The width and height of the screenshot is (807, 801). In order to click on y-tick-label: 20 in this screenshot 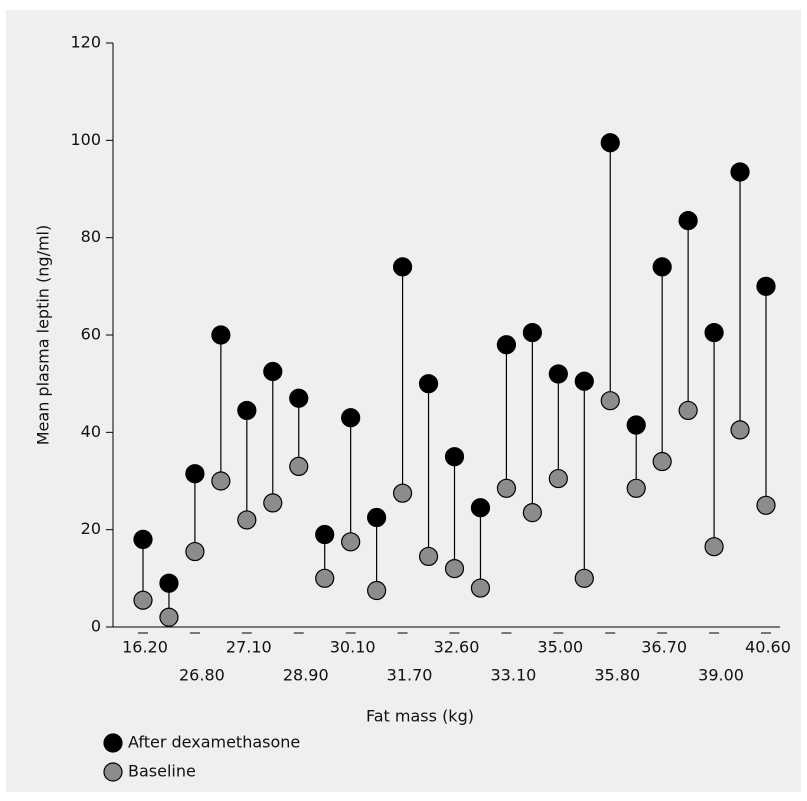, I will do `click(91, 528)`.